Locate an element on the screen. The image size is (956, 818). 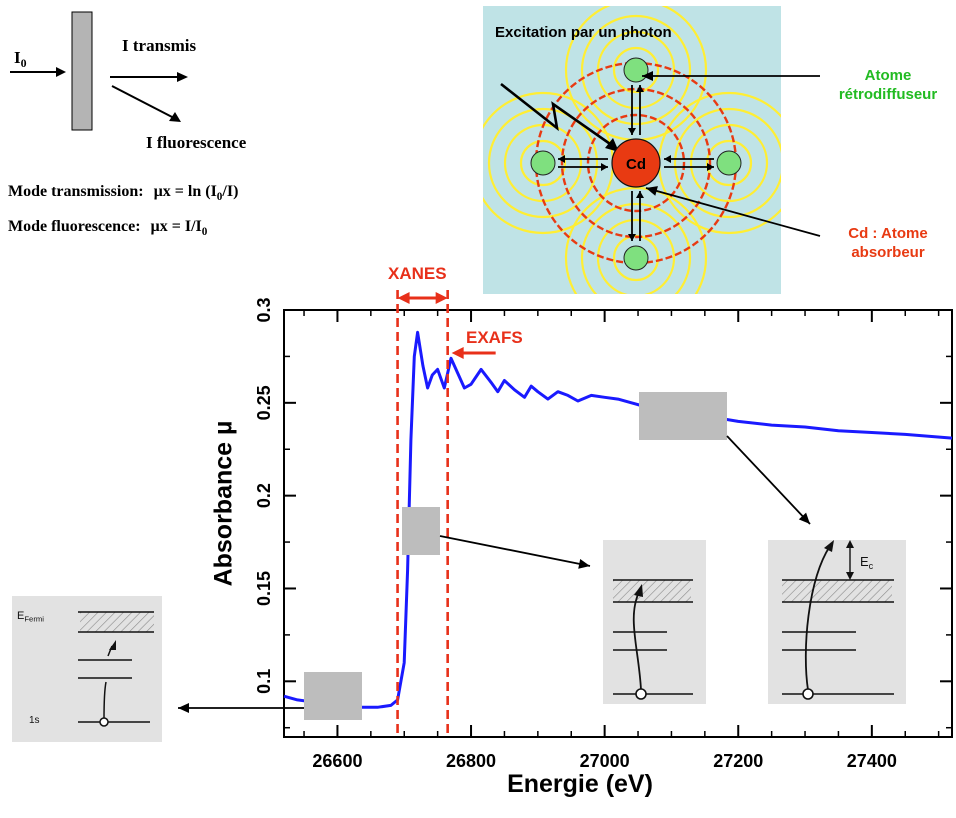
fluorescence-equation: µx = I/I0 is located at coordinates (179, 228).